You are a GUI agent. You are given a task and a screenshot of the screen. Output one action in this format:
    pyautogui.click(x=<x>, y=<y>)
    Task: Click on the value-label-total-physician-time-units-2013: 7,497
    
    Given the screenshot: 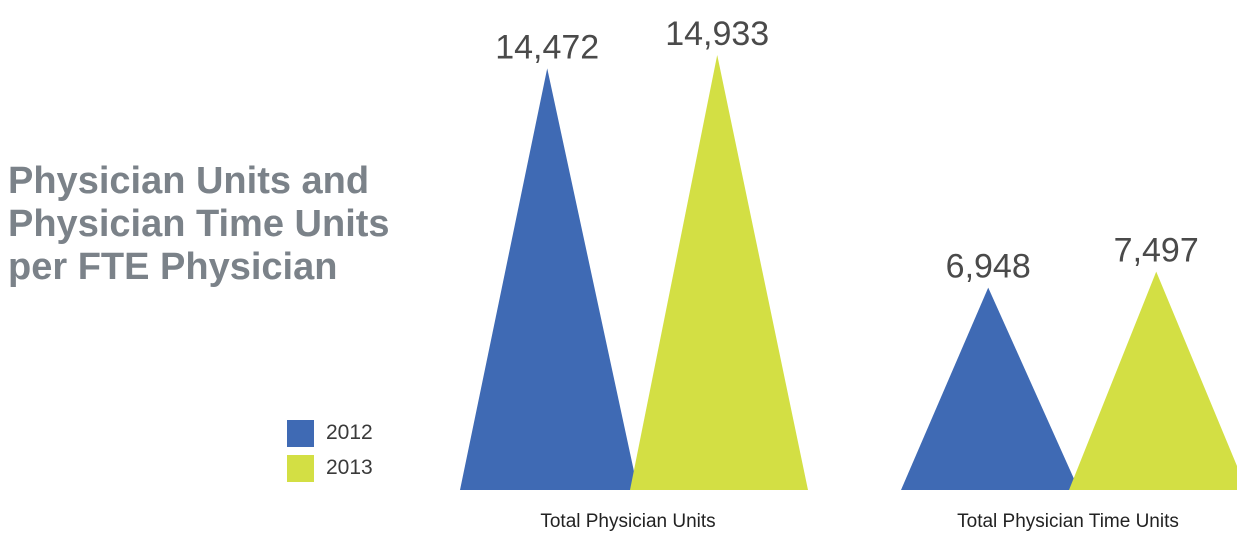 What is the action you would take?
    pyautogui.click(x=1156, y=251)
    